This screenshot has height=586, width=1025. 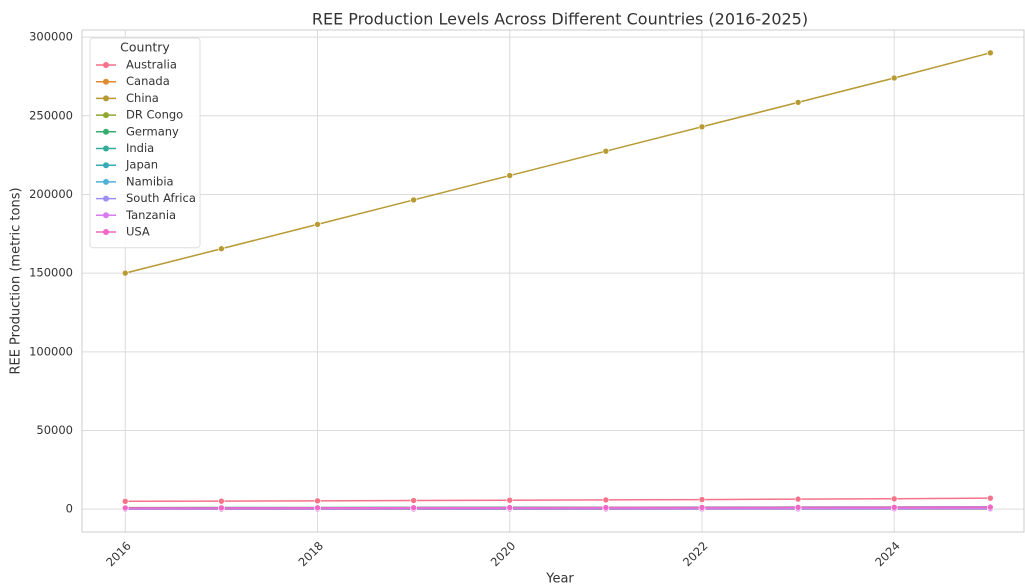 I want to click on y-tick-label: 150000, so click(x=51, y=273).